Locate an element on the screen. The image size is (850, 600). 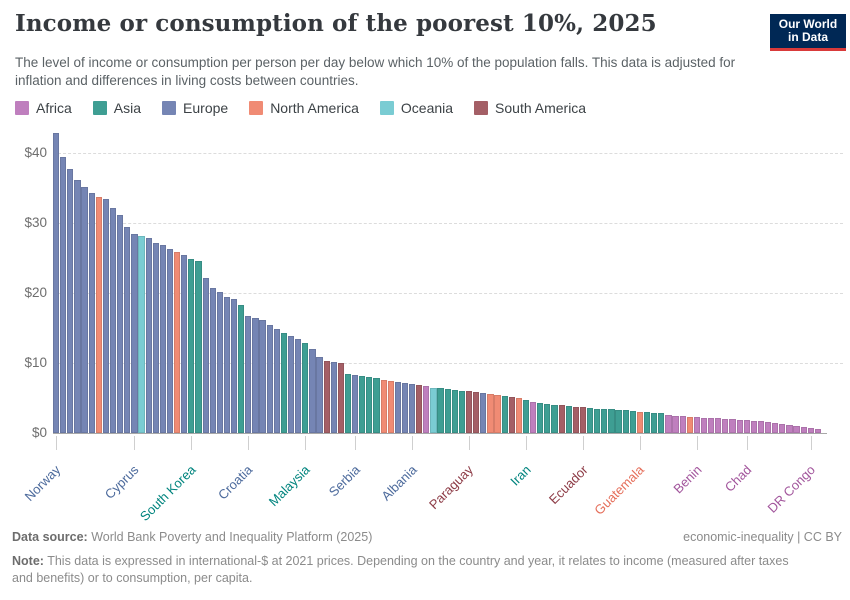
legend-item-asia: Asia is located at coordinates (116, 108).